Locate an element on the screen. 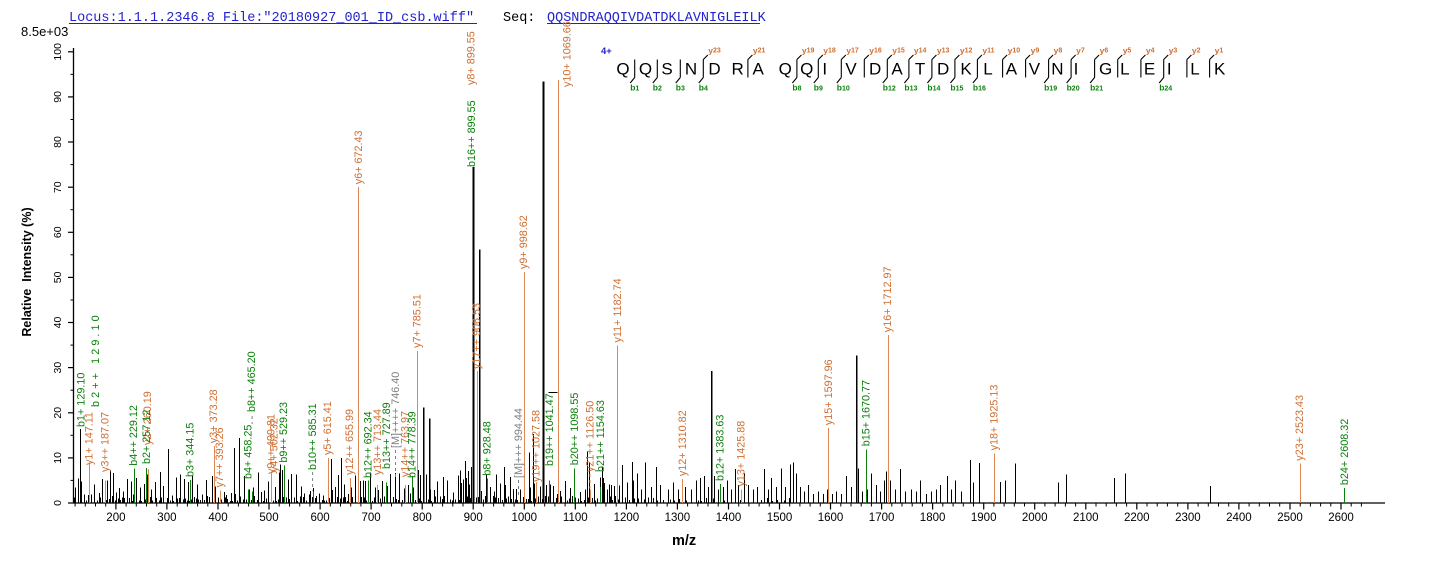 The height and width of the screenshot is (562, 1436). svg-text: 40 is located at coordinates (58, 323).